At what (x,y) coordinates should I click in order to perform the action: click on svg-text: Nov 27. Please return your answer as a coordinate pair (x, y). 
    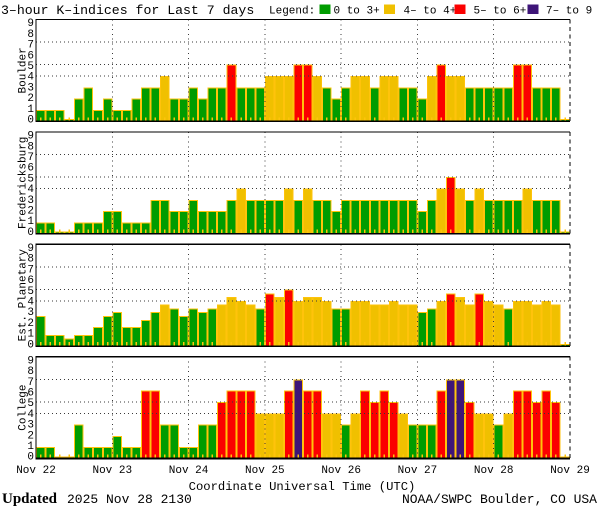
    Looking at the image, I should click on (418, 471).